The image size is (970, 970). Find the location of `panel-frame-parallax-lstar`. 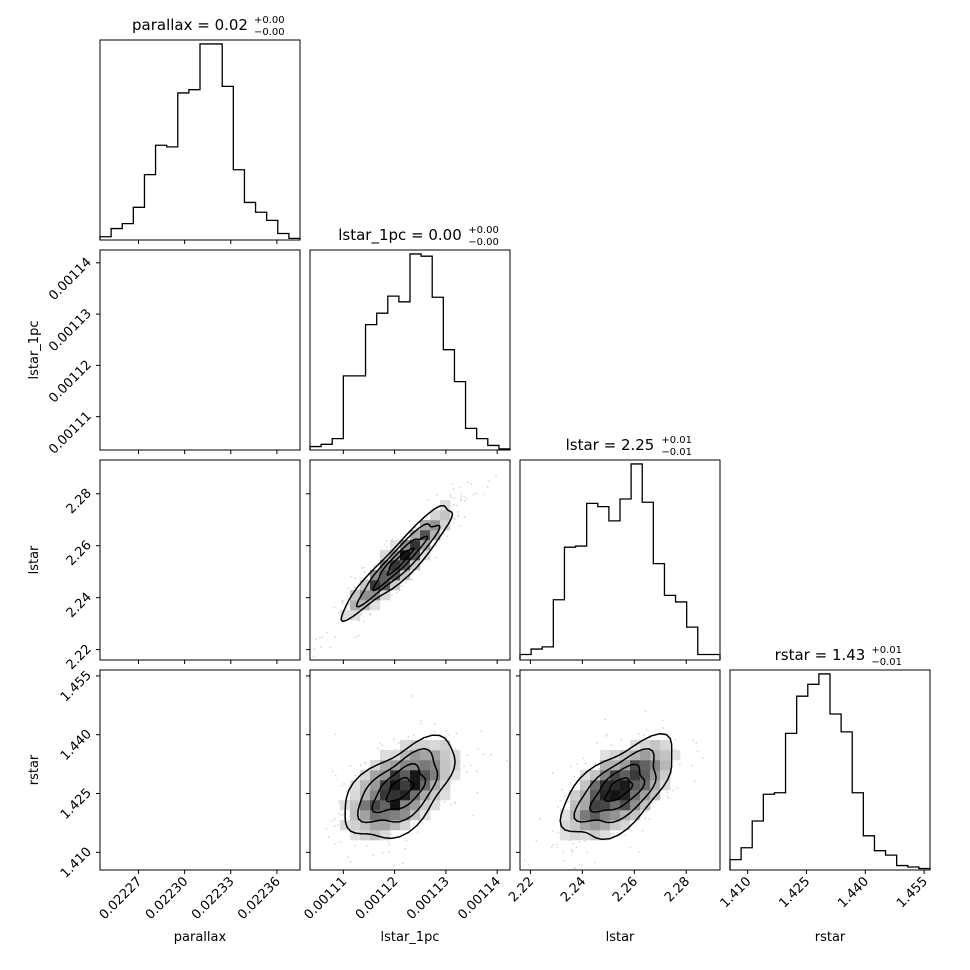

panel-frame-parallax-lstar is located at coordinates (200, 560).